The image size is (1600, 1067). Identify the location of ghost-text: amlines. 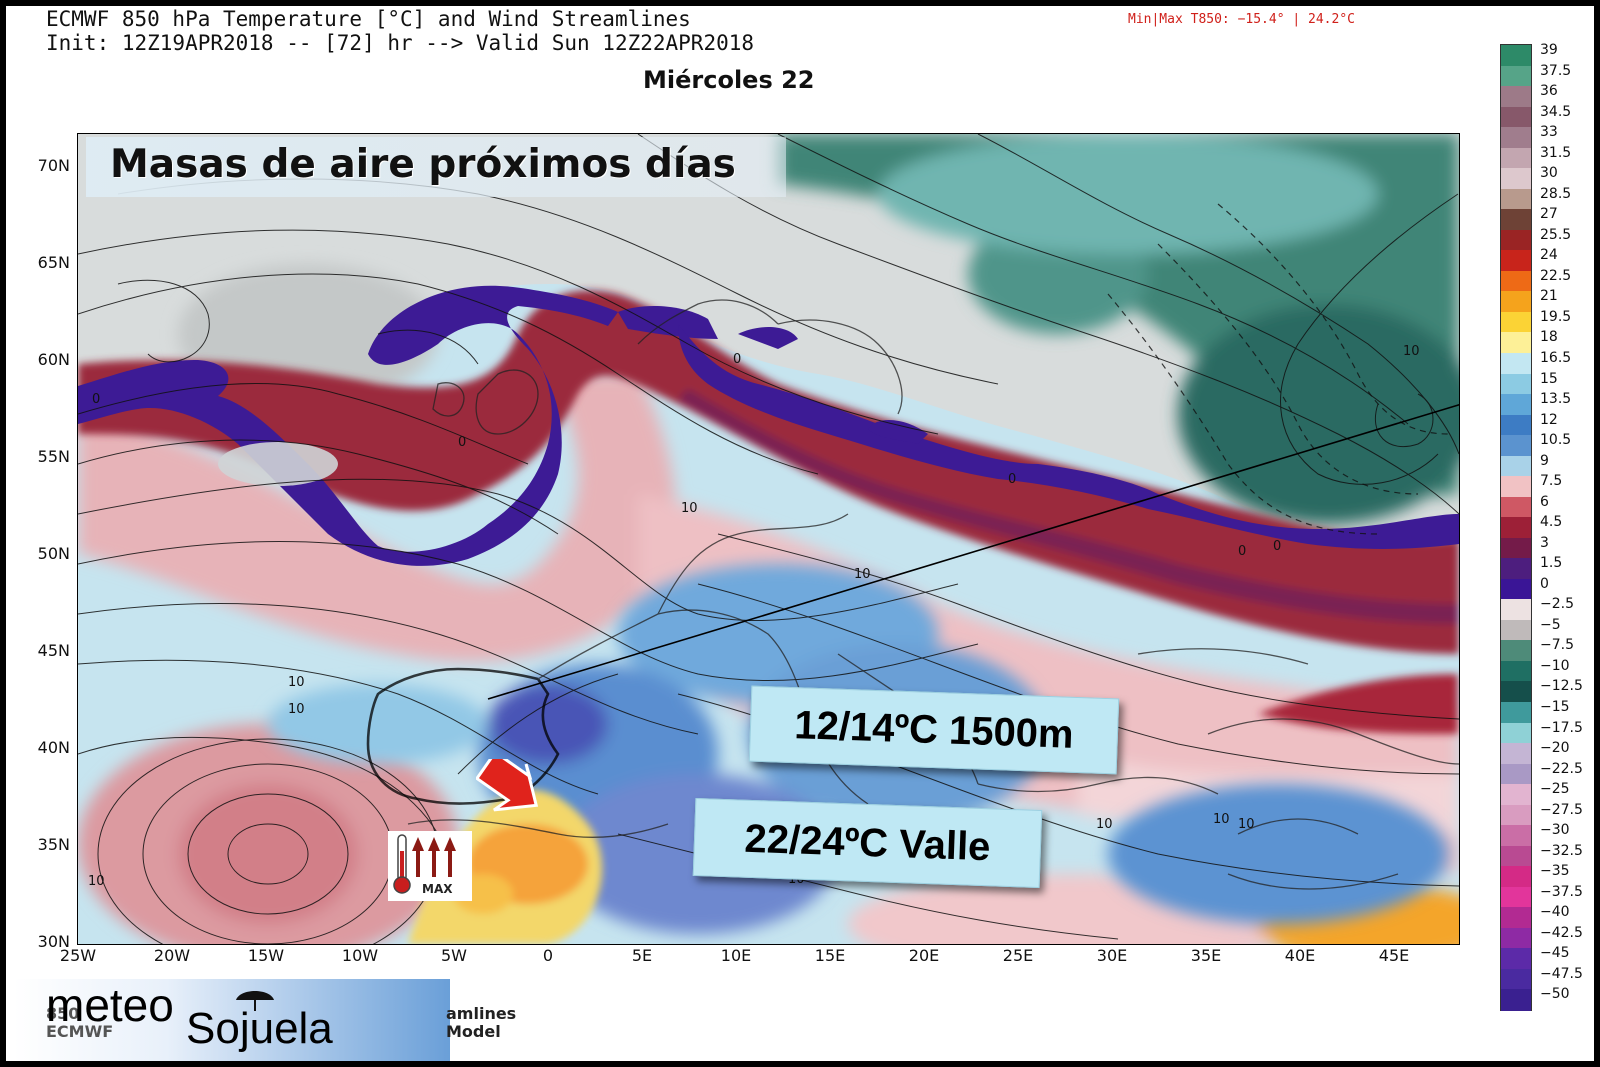
(481, 1013).